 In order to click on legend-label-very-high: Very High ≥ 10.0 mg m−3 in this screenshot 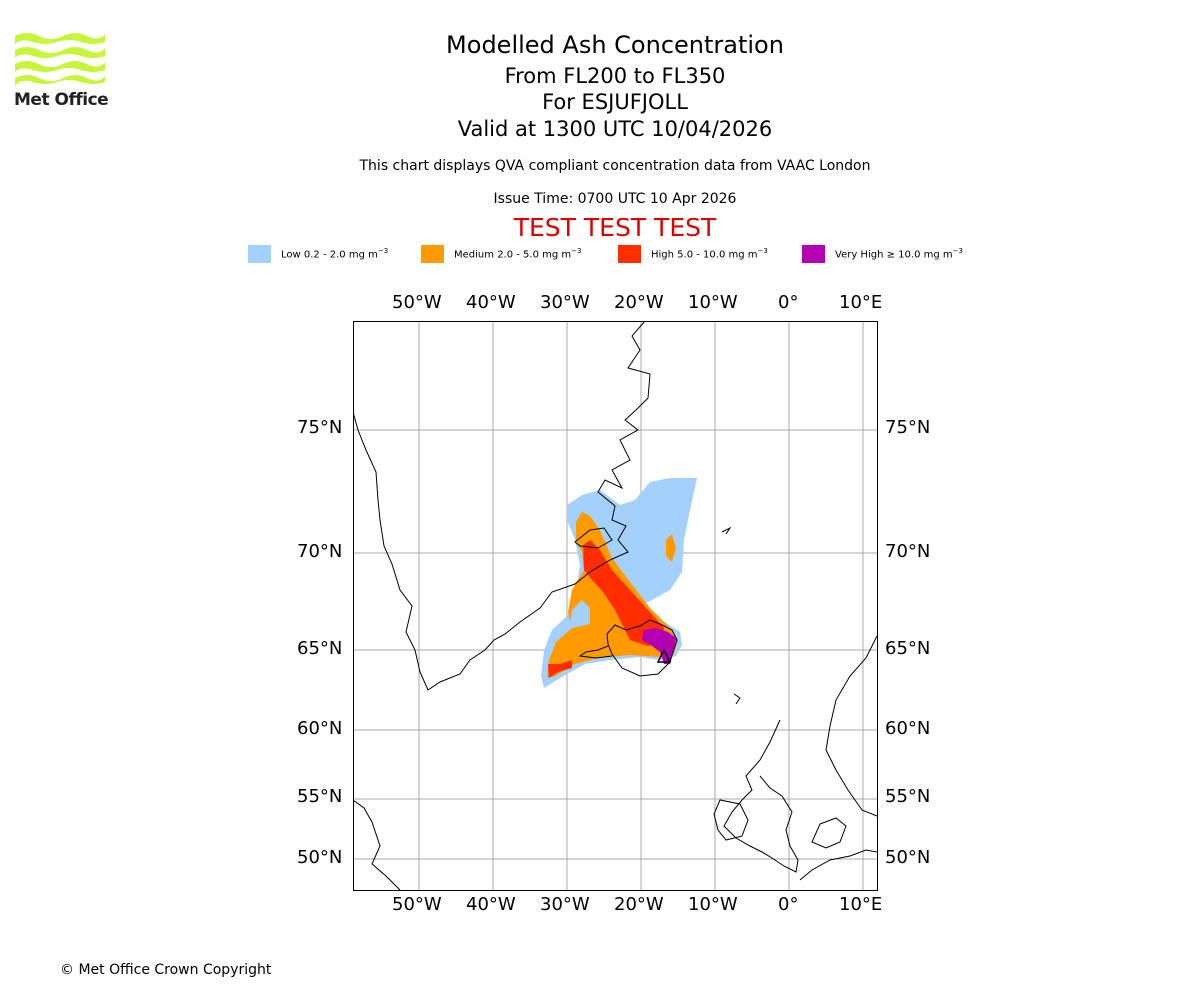, I will do `click(899, 254)`.